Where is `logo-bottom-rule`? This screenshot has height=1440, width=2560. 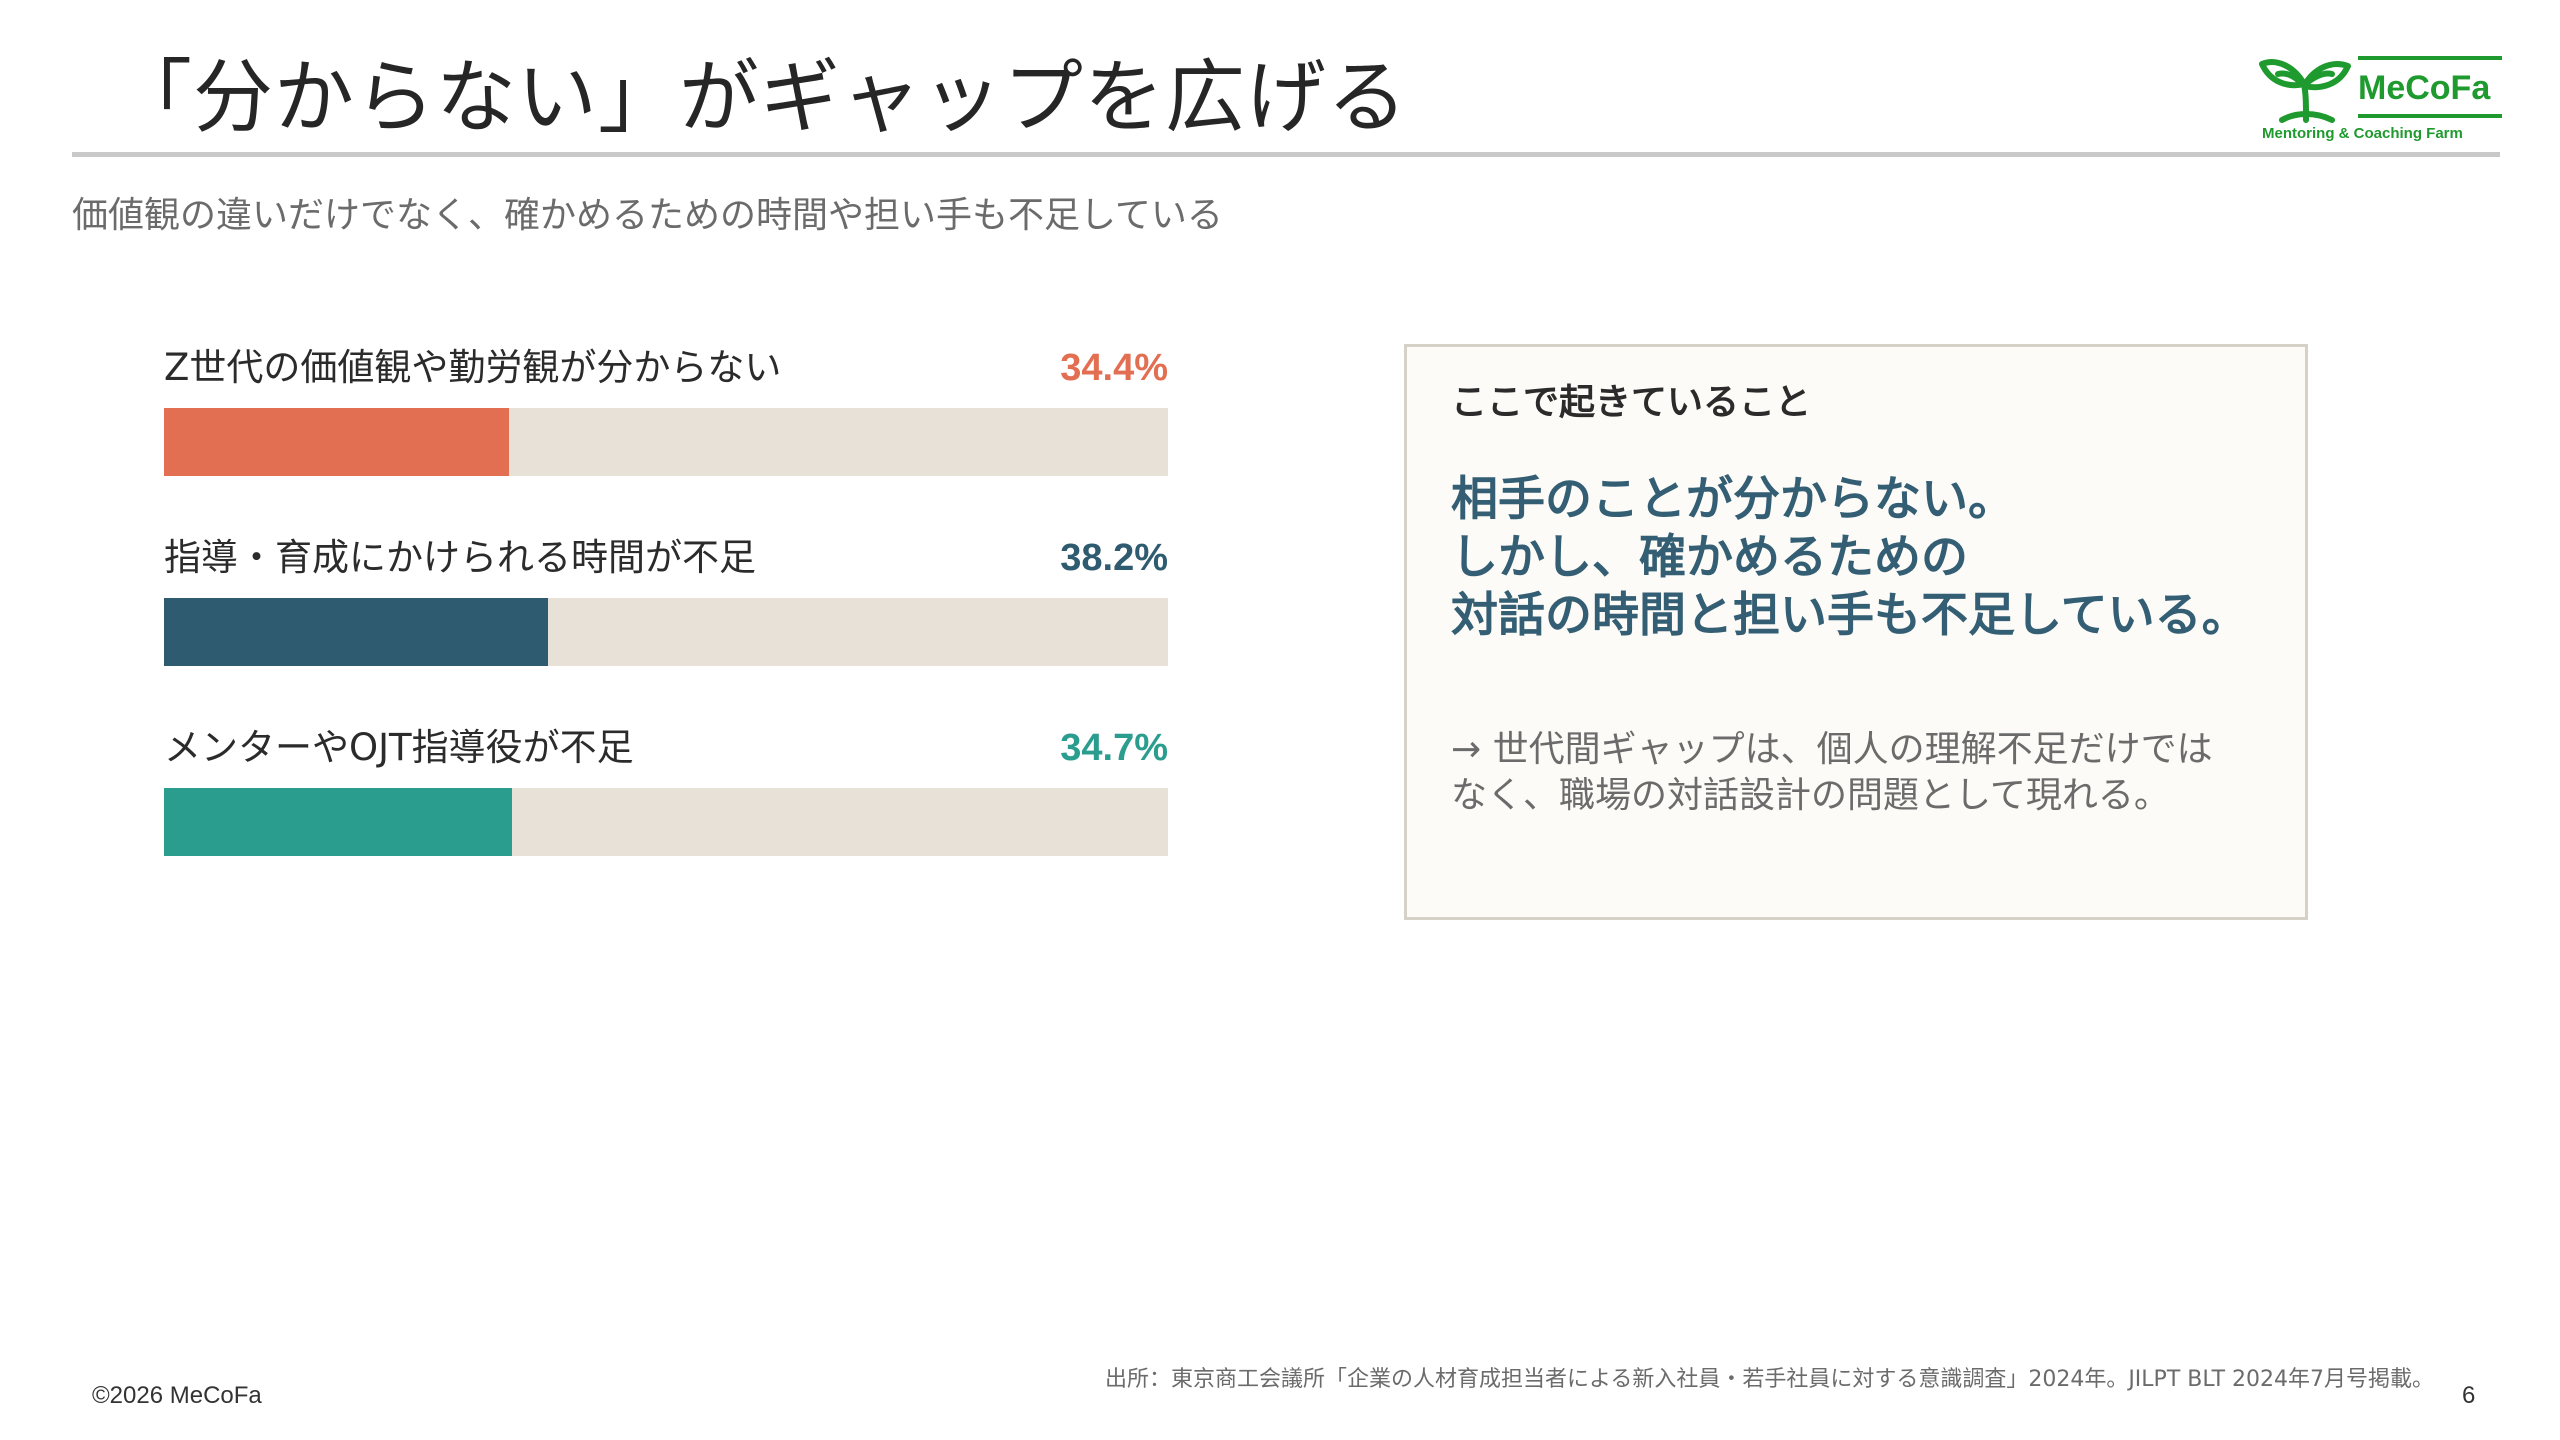 logo-bottom-rule is located at coordinates (2430, 116).